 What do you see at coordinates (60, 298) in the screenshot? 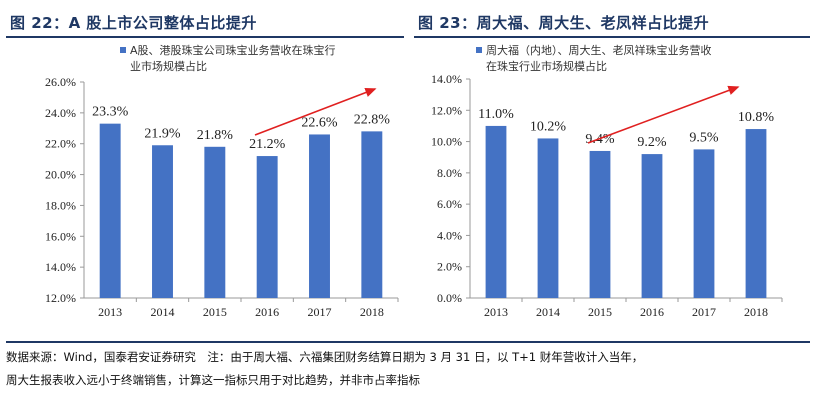
I see `c1-y-tick-label: 12.0%` at bounding box center [60, 298].